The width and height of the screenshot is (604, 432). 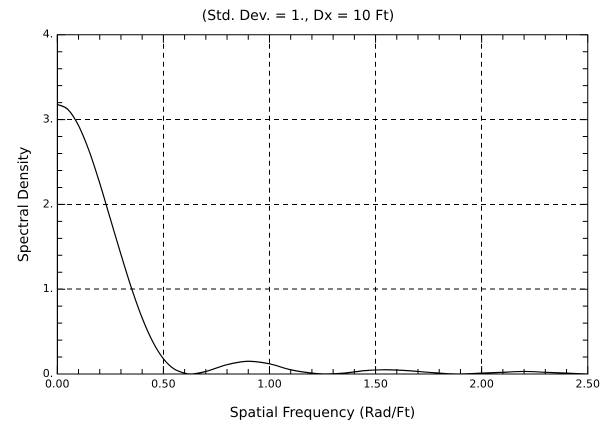 What do you see at coordinates (323, 413) in the screenshot?
I see `x-axis-title: Spatial Frequency (Rad/Ft)` at bounding box center [323, 413].